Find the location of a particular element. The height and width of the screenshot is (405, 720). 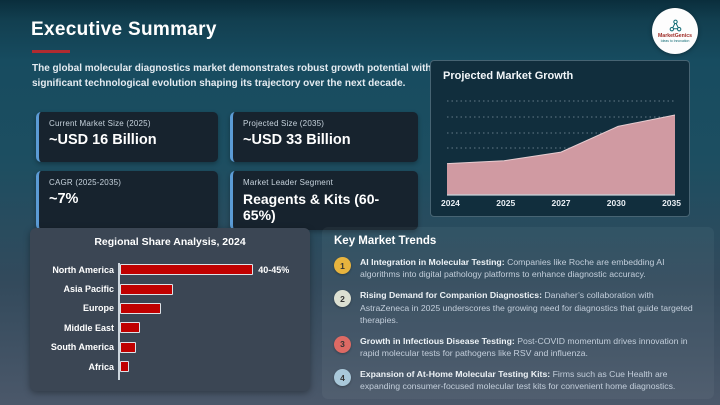

bar-row: North America 40-45% is located at coordinates (171, 269).